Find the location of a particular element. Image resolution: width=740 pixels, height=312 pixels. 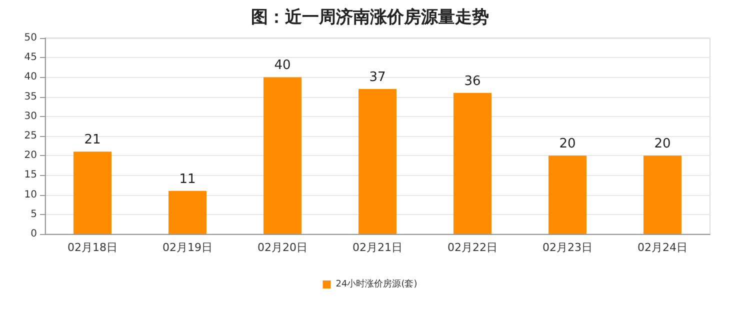

data-label: 11 is located at coordinates (187, 179).